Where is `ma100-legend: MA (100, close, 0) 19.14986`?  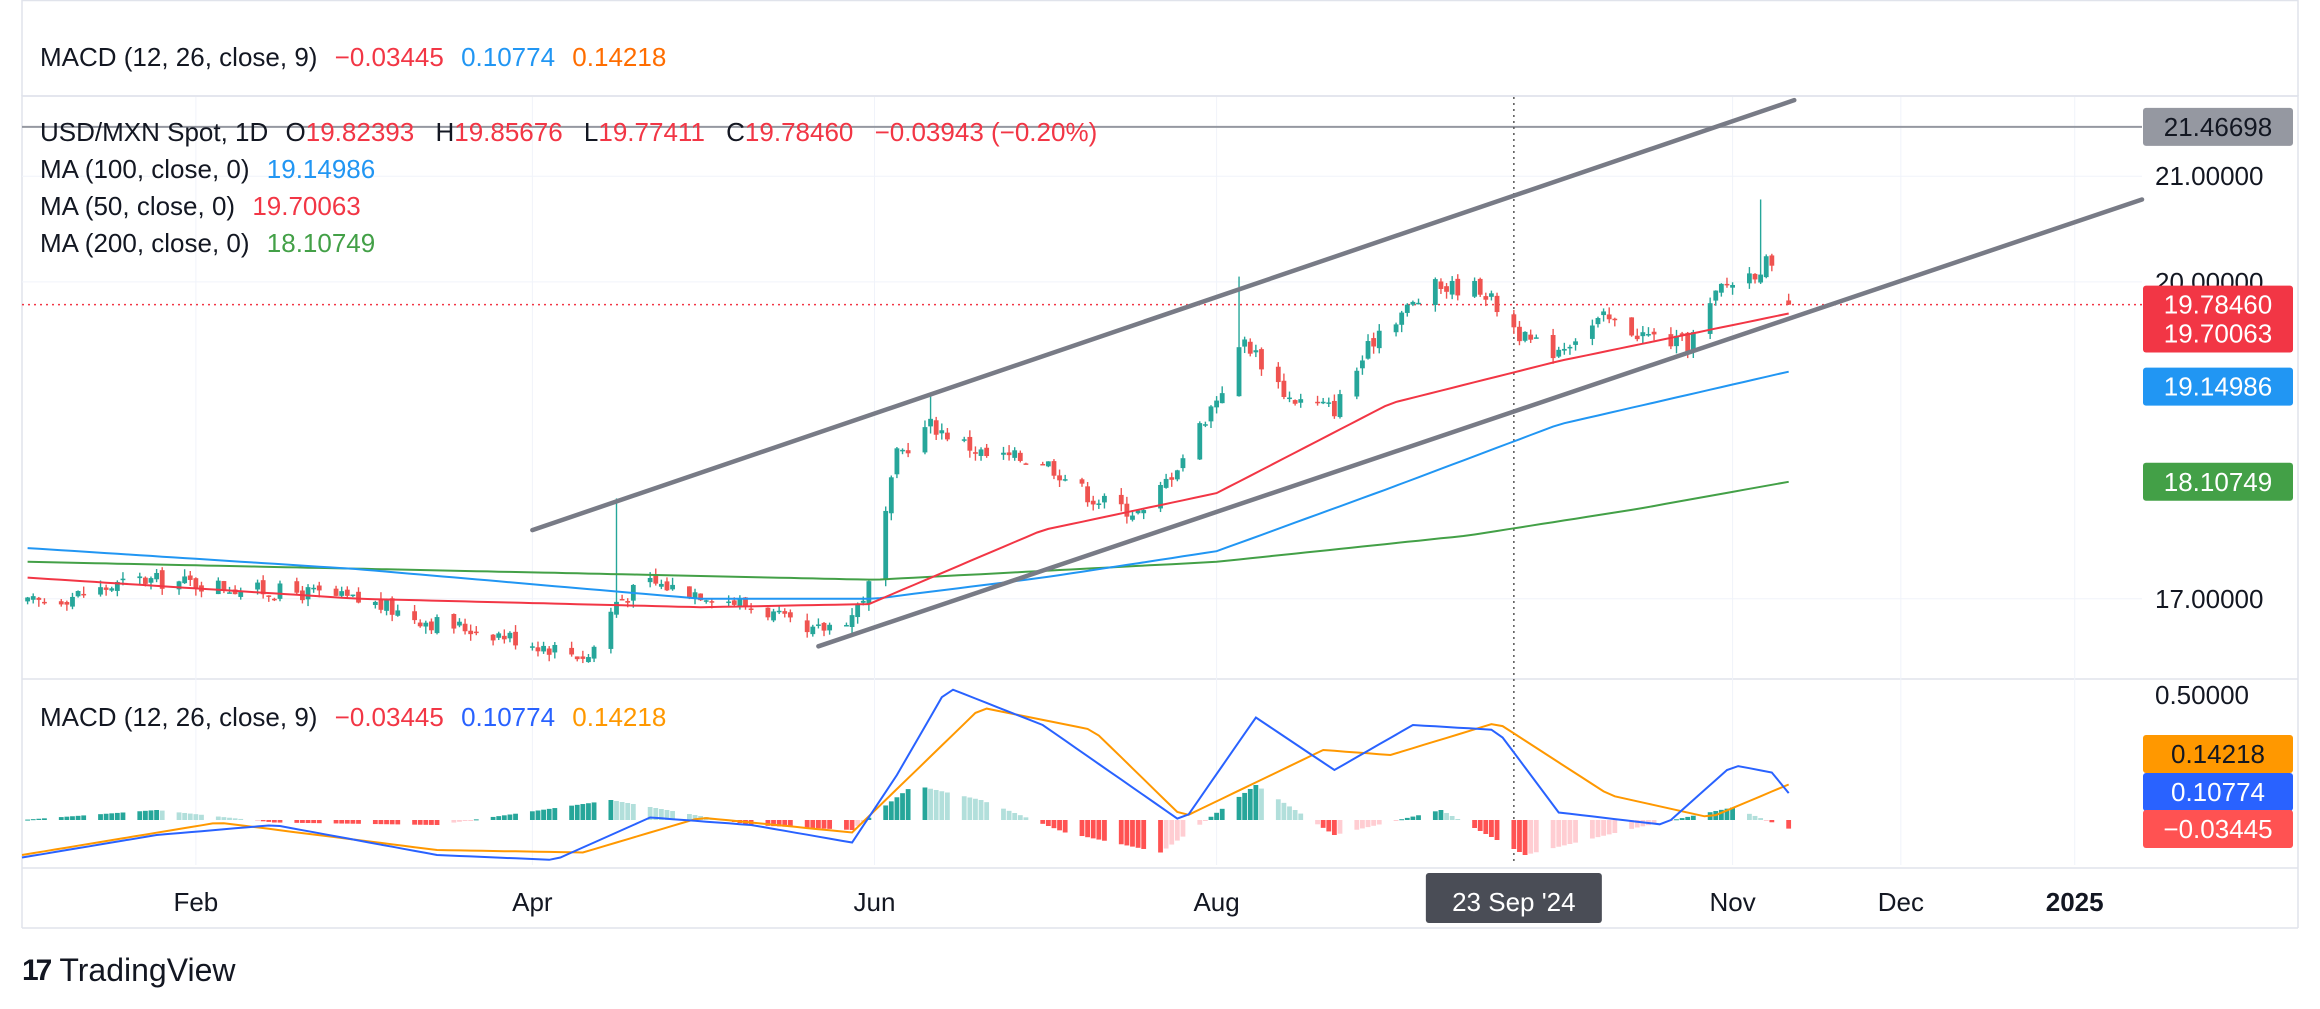 ma100-legend: MA (100, close, 0) 19.14986 is located at coordinates (212, 169).